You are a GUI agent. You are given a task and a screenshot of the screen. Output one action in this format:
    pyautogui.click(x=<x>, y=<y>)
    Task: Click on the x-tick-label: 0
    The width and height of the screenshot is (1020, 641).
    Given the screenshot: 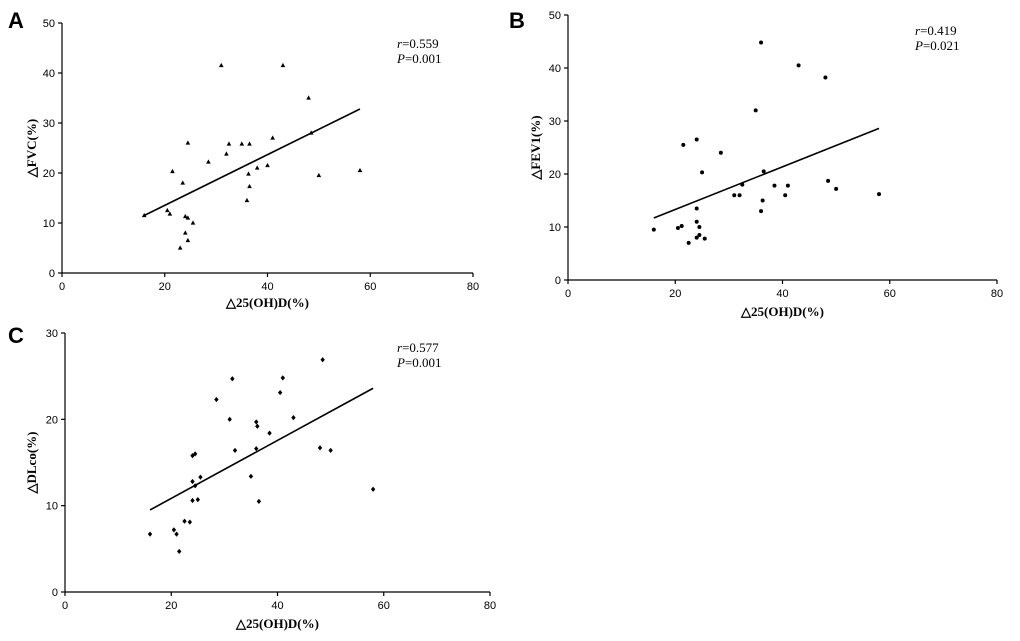 What is the action you would take?
    pyautogui.click(x=568, y=294)
    